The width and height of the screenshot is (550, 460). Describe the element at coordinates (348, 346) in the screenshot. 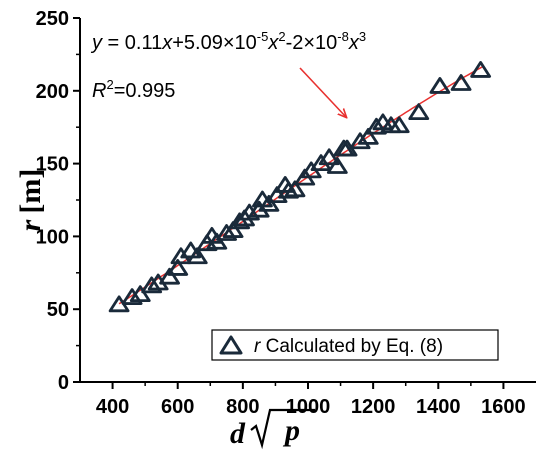

I see `legend-label: r Calculated by Eq. (8)` at that location.